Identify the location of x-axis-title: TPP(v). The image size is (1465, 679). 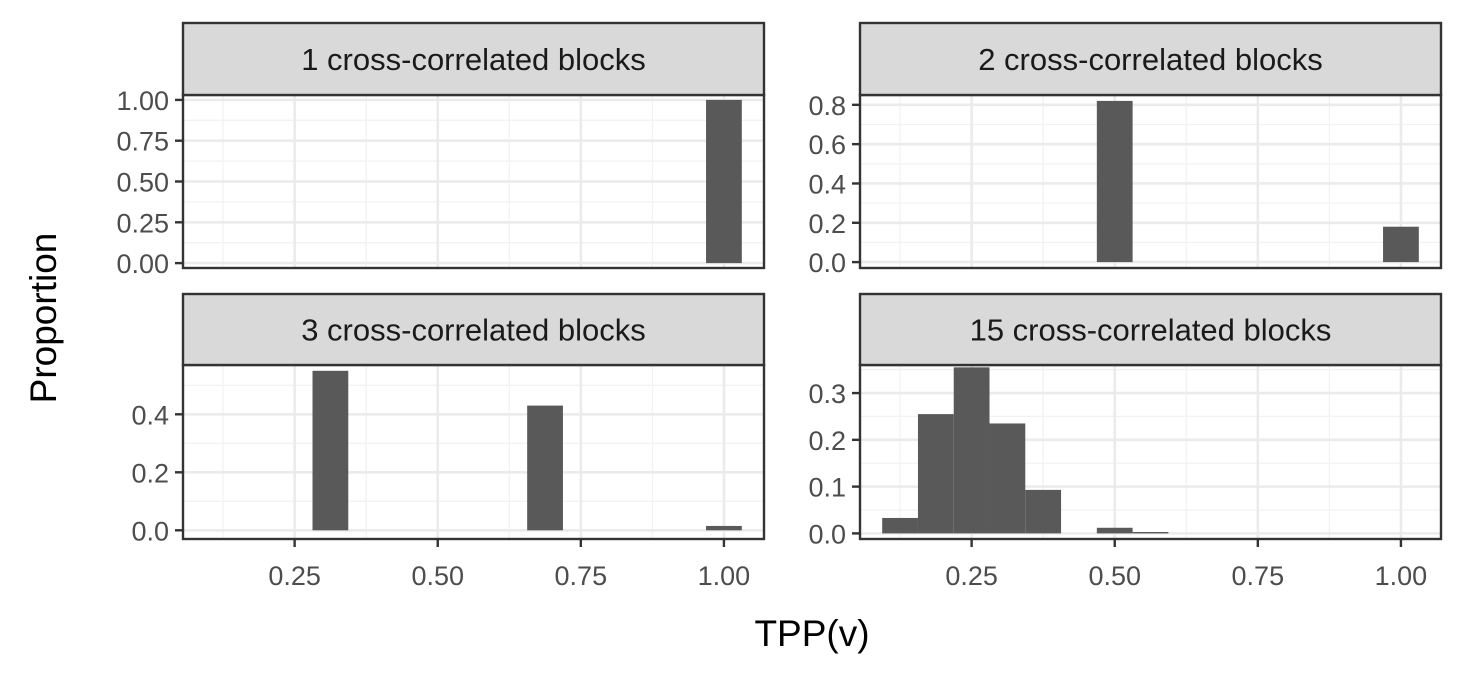
(811, 633).